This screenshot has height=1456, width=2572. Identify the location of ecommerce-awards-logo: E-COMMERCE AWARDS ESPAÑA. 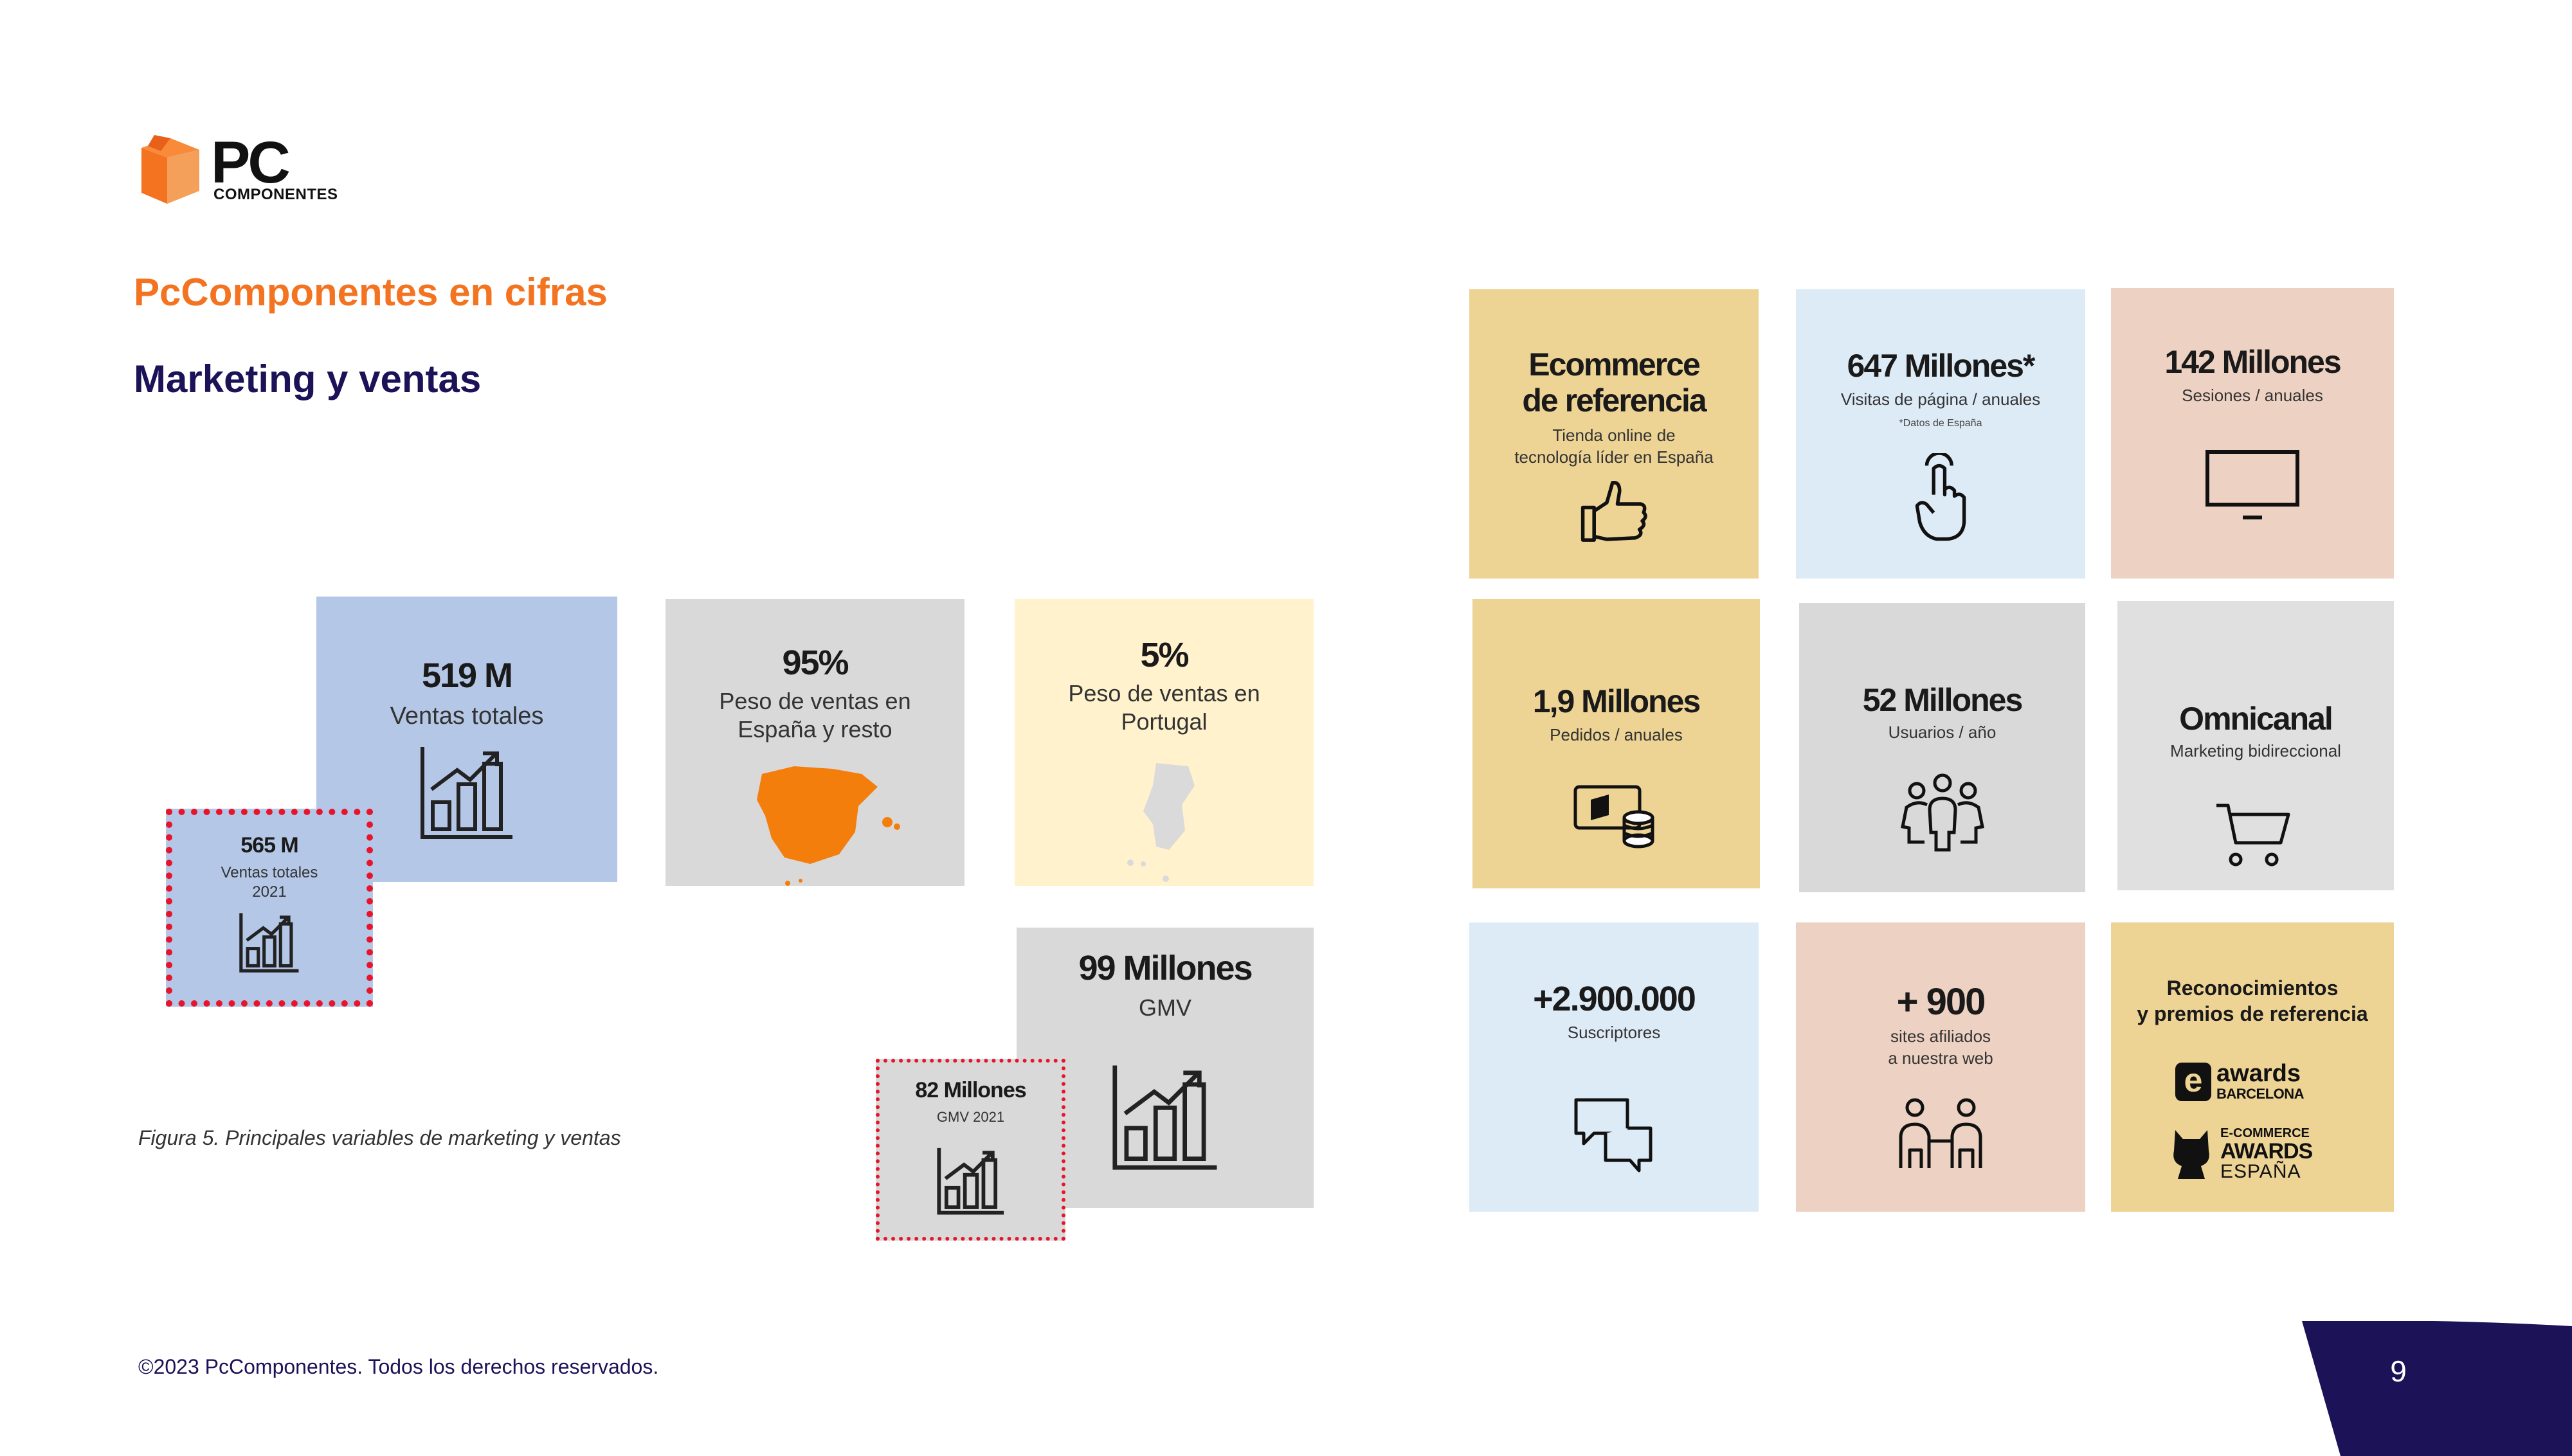
(2259, 1157).